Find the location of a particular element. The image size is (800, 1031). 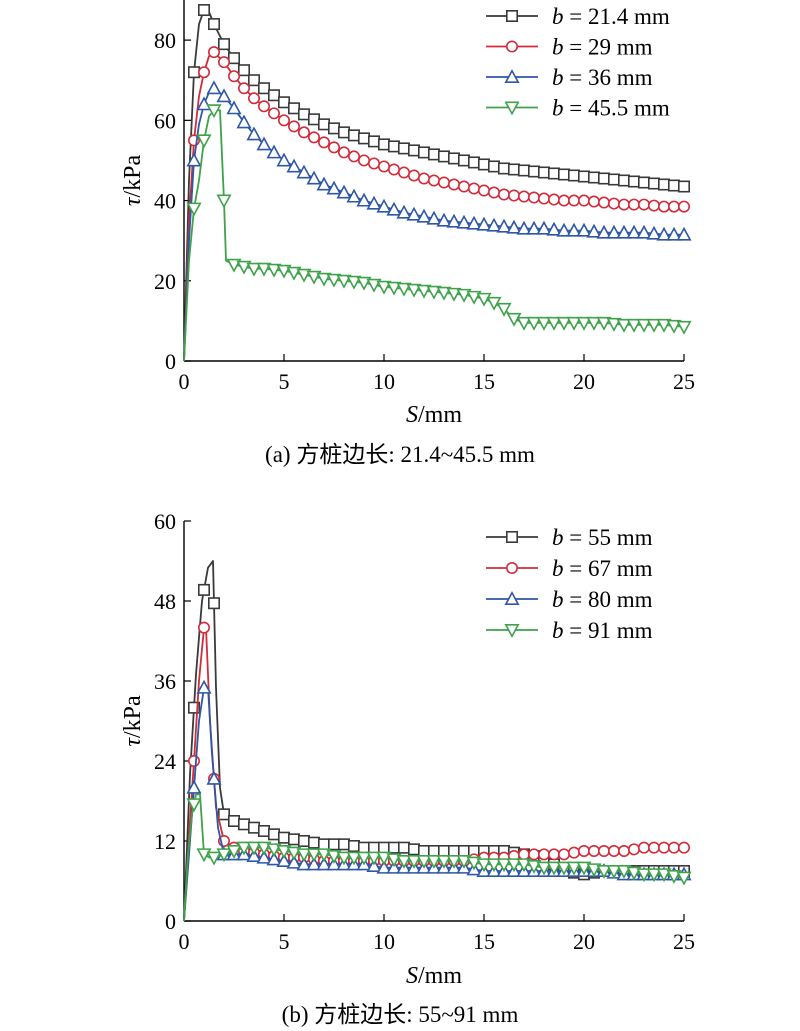

legend-entry: b = 80 mm is located at coordinates (569, 599).